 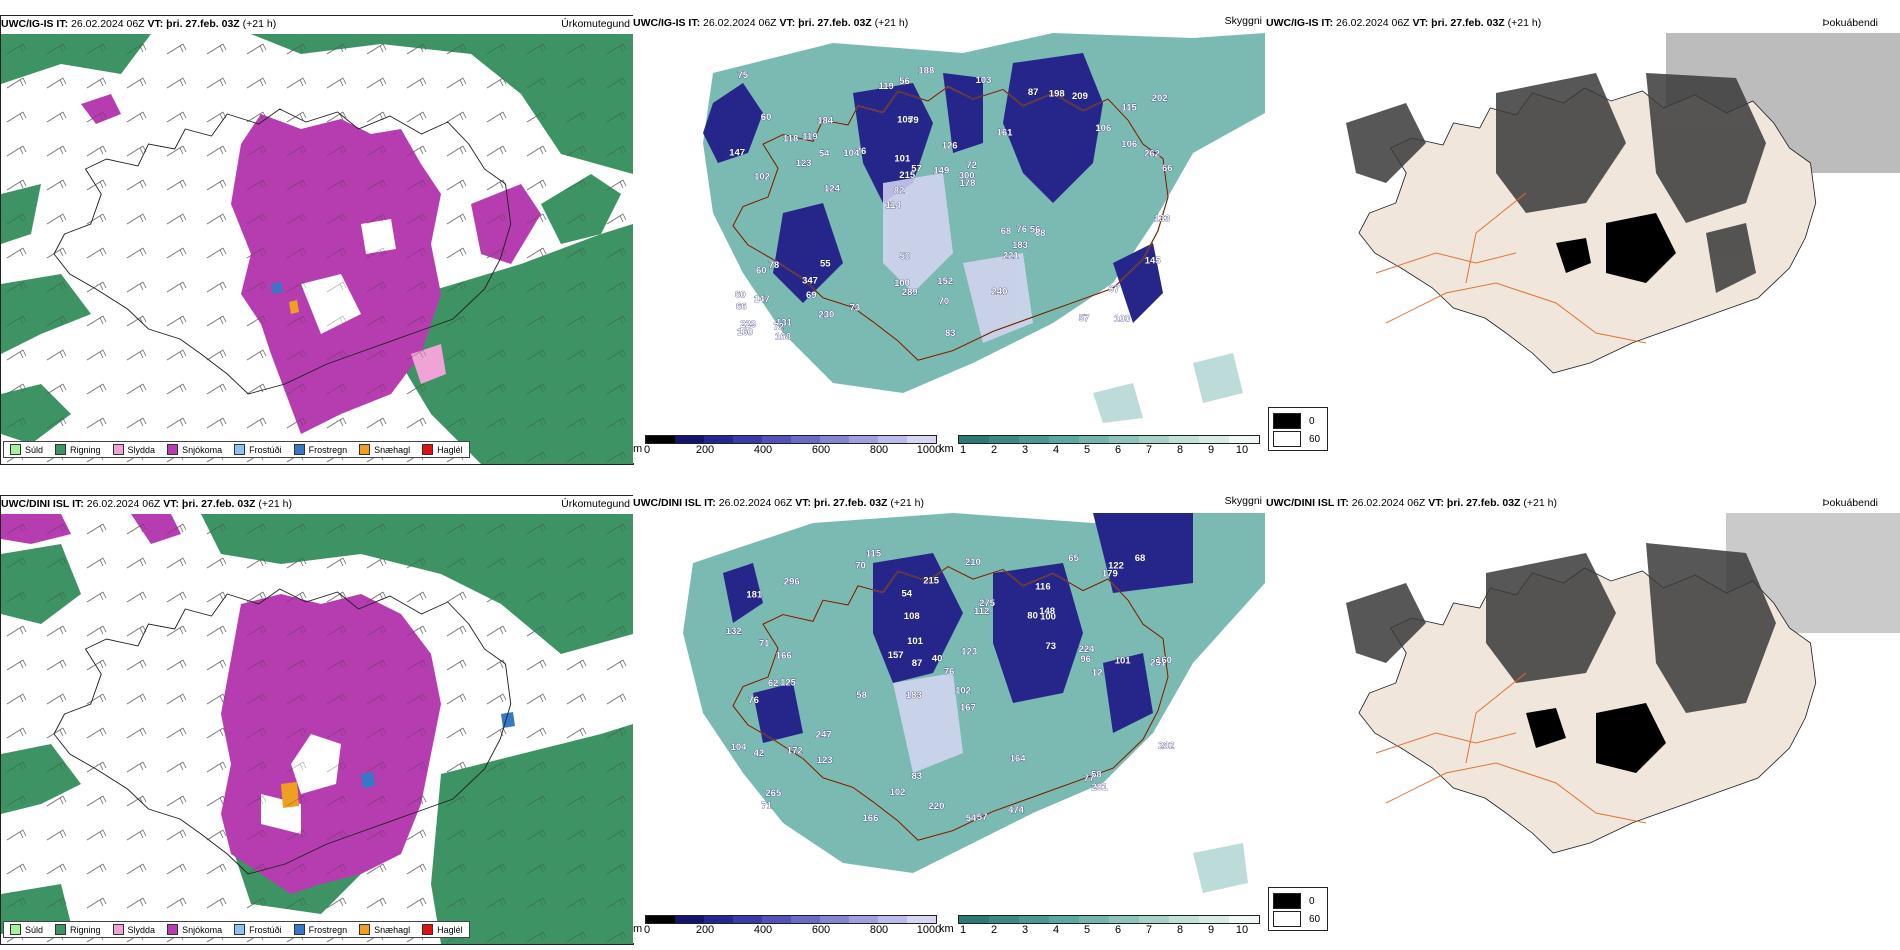 What do you see at coordinates (34, 449) in the screenshot?
I see `legend-label: Súld` at bounding box center [34, 449].